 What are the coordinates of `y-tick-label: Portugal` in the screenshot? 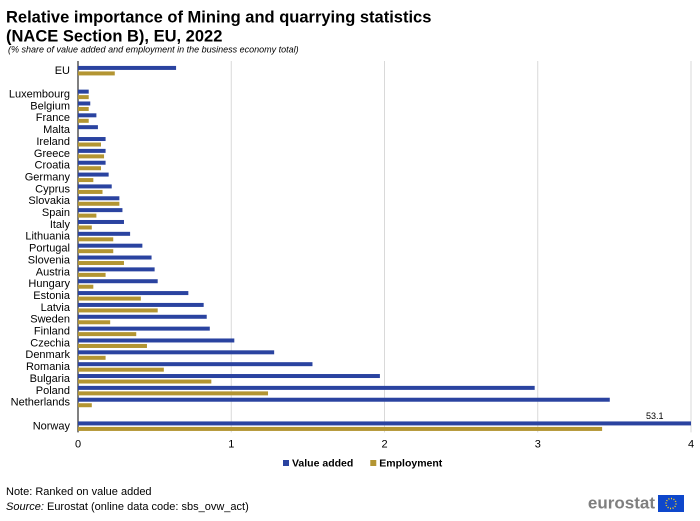 It's located at (49, 249).